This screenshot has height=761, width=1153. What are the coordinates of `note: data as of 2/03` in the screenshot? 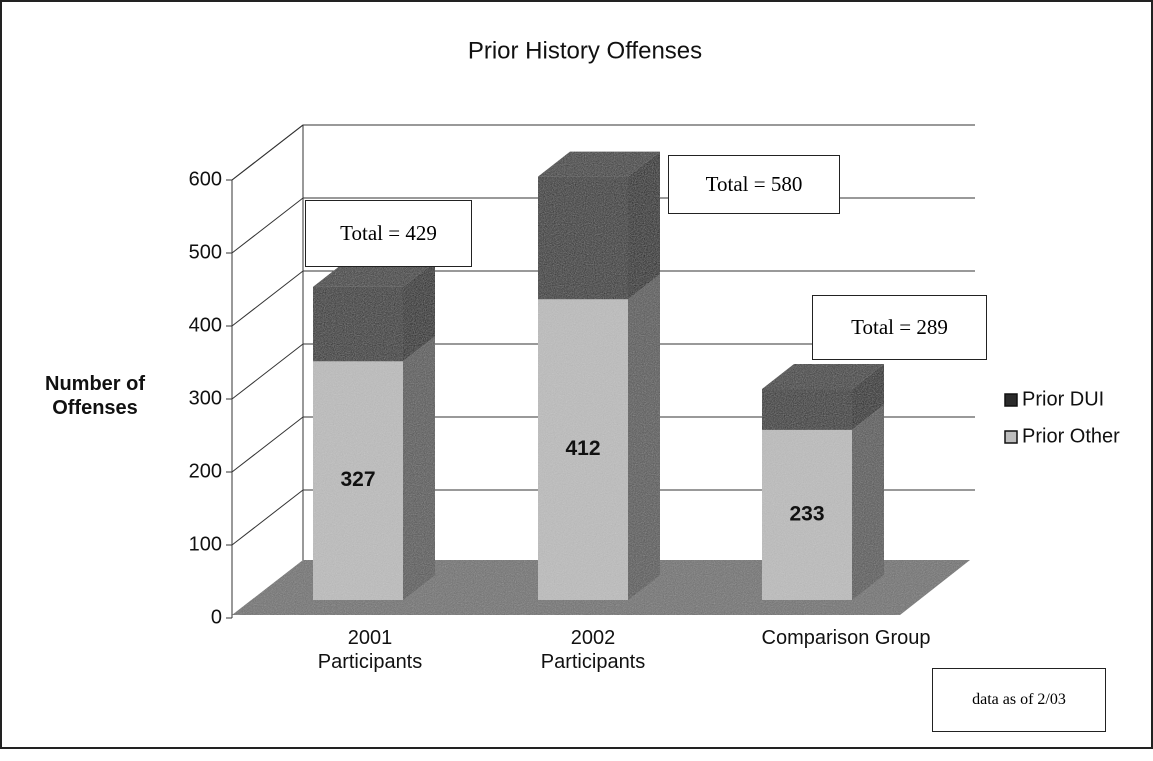 It's located at (1019, 700).